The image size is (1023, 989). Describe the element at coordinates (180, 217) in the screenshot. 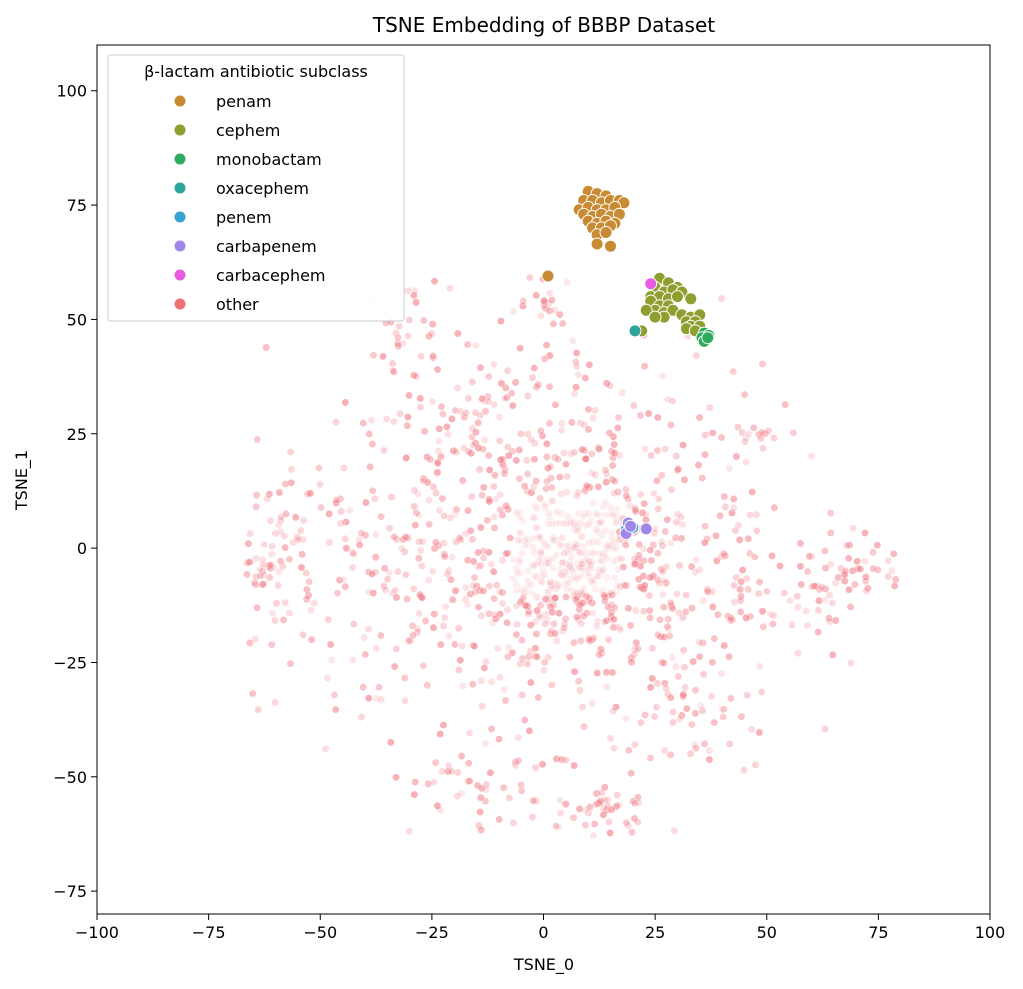

I see `legend-marker-penem` at that location.